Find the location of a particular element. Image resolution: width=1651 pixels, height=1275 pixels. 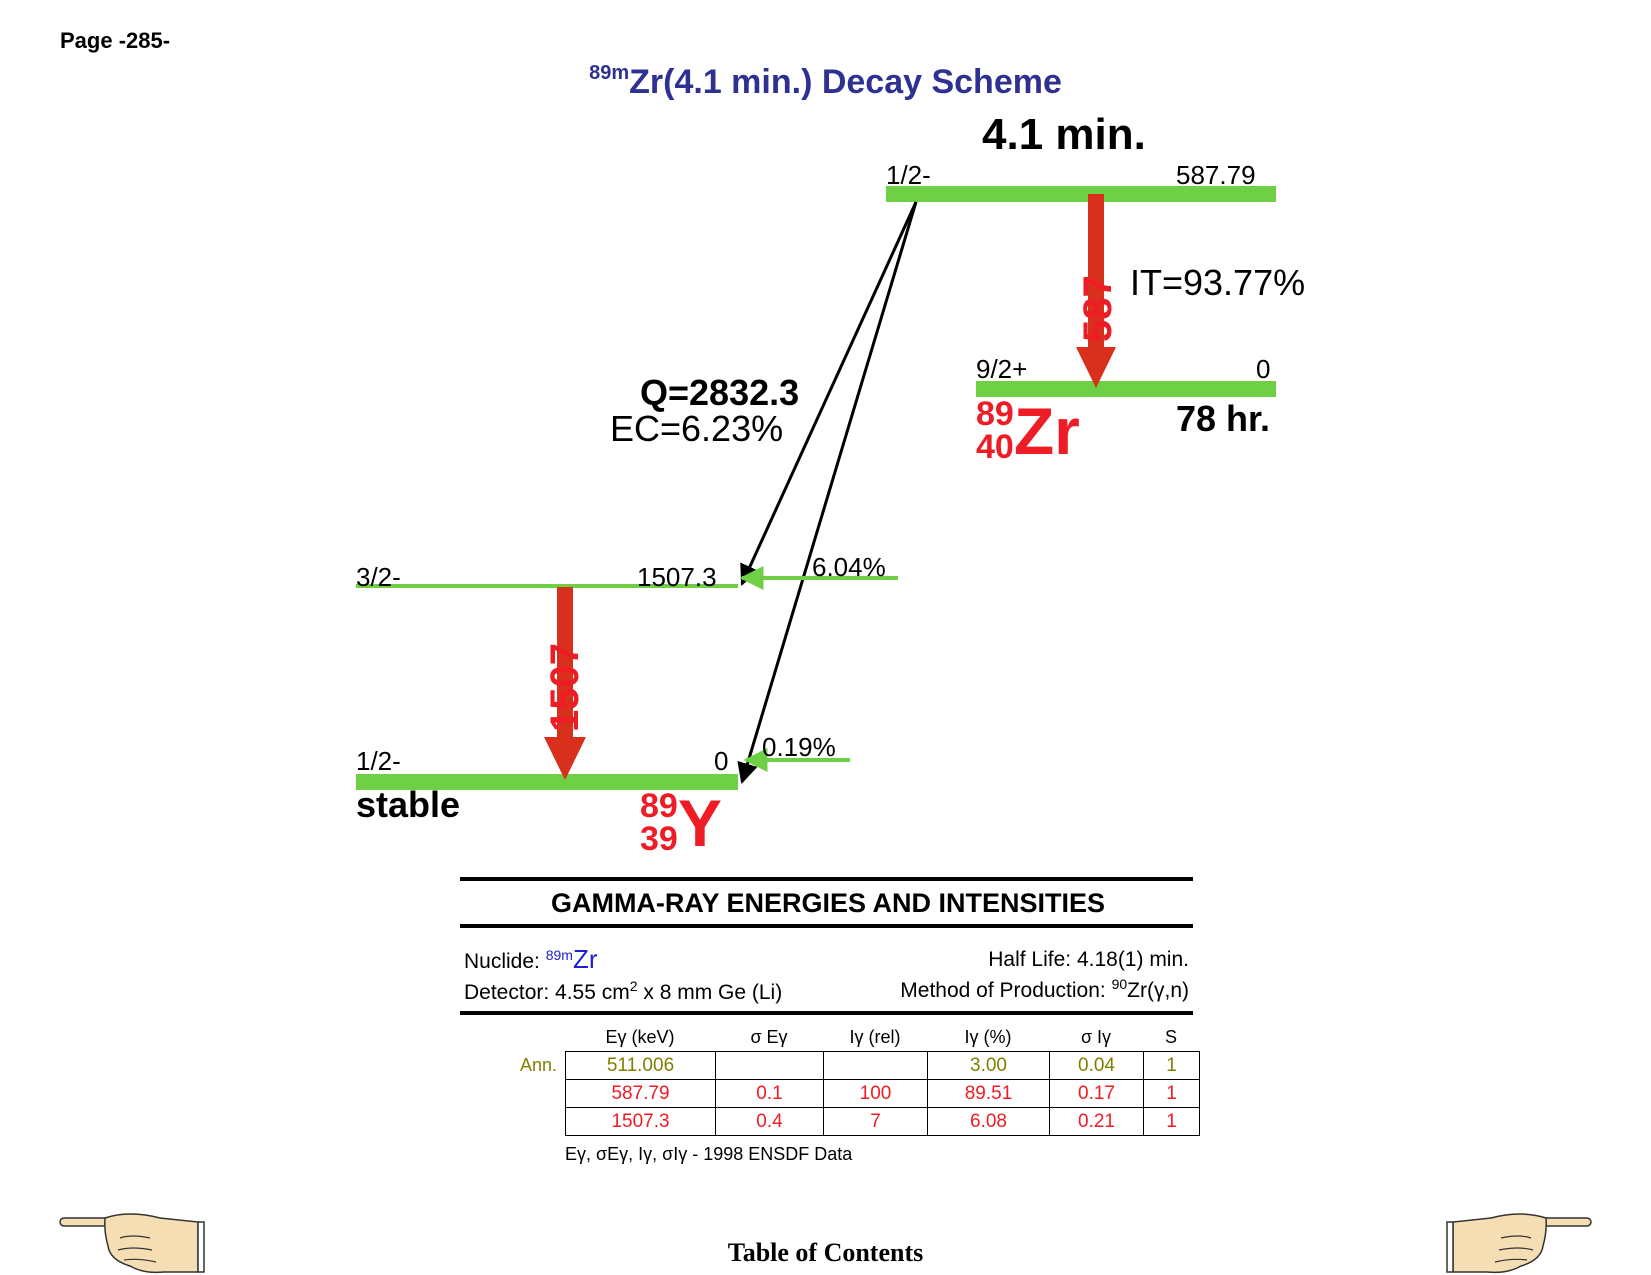

table-cell: 0.17 is located at coordinates (1096, 1093).